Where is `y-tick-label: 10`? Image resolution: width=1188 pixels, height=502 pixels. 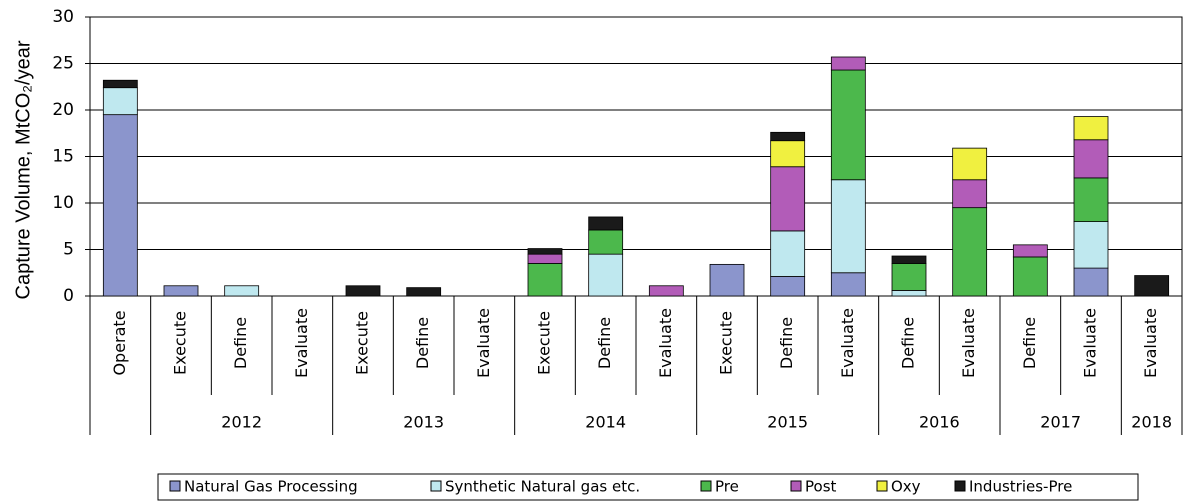
y-tick-label: 10 is located at coordinates (63, 203).